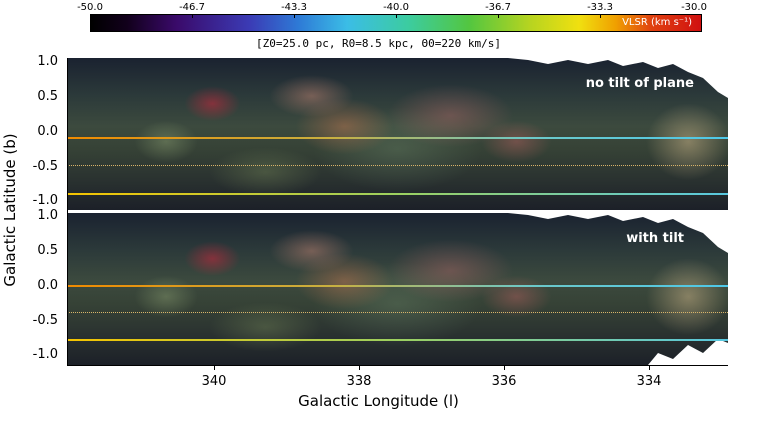  I want to click on colorbar-tick: -43.3, so click(294, 7).